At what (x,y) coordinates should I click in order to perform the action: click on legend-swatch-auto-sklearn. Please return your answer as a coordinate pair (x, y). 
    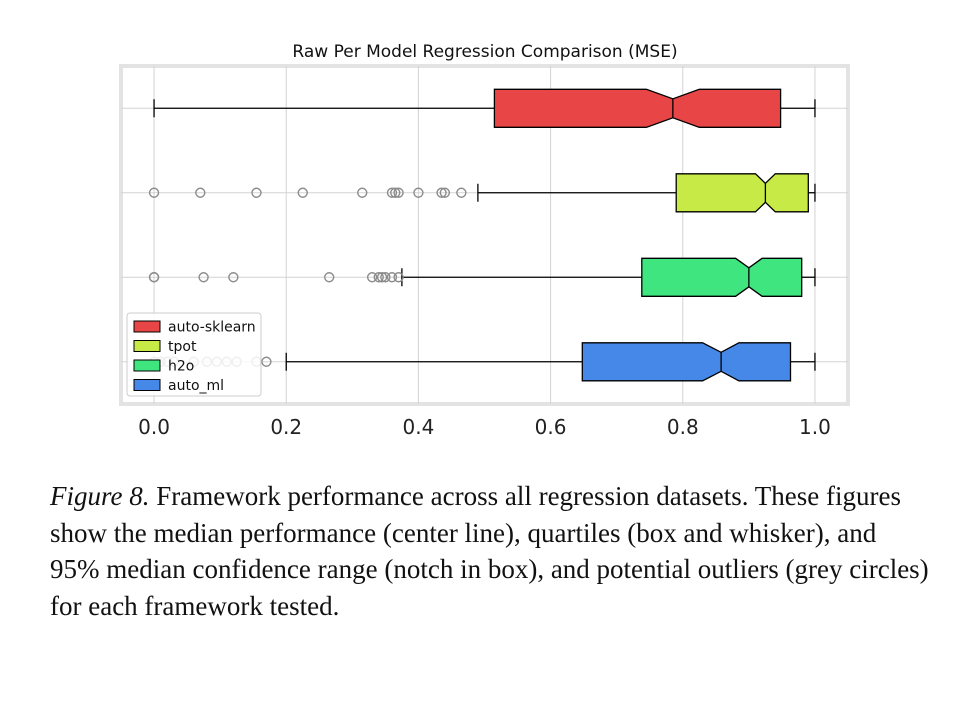
    Looking at the image, I should click on (147, 326).